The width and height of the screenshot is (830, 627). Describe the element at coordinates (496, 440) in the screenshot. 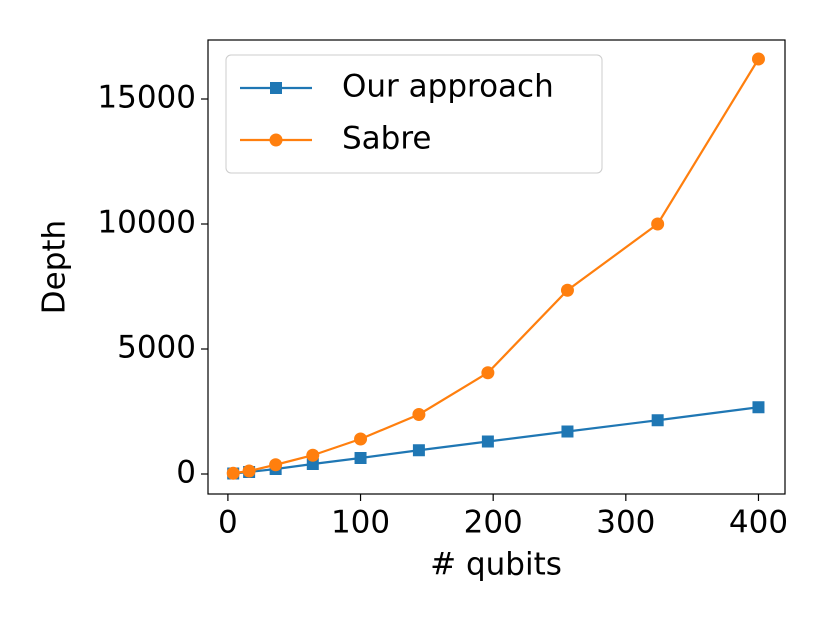

I see `series-line` at that location.